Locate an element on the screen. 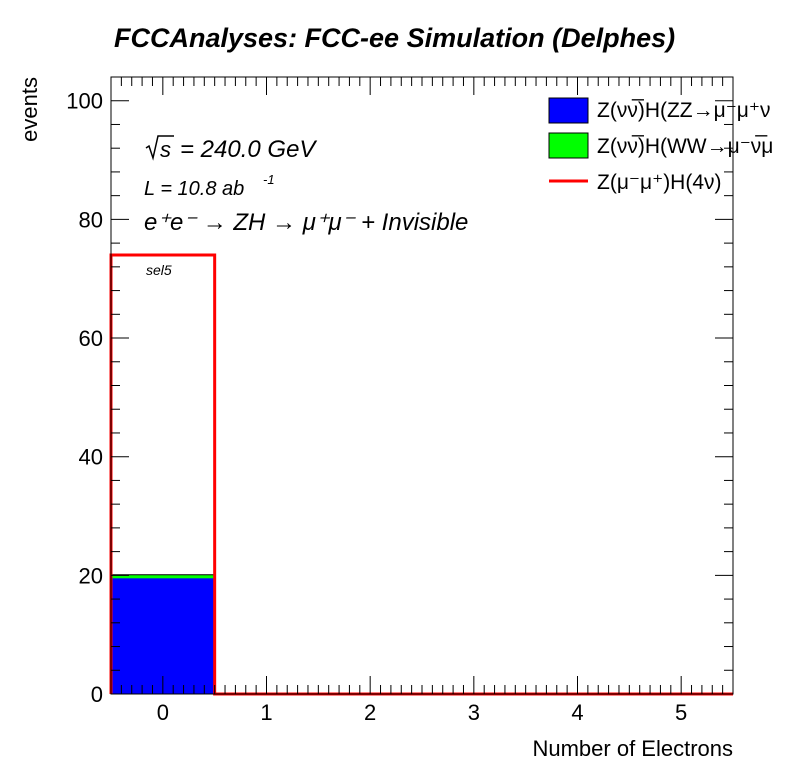 This screenshot has height=772, width=796. y-tick-labels: 0 20 40 60 80 100 is located at coordinates (84, 398).